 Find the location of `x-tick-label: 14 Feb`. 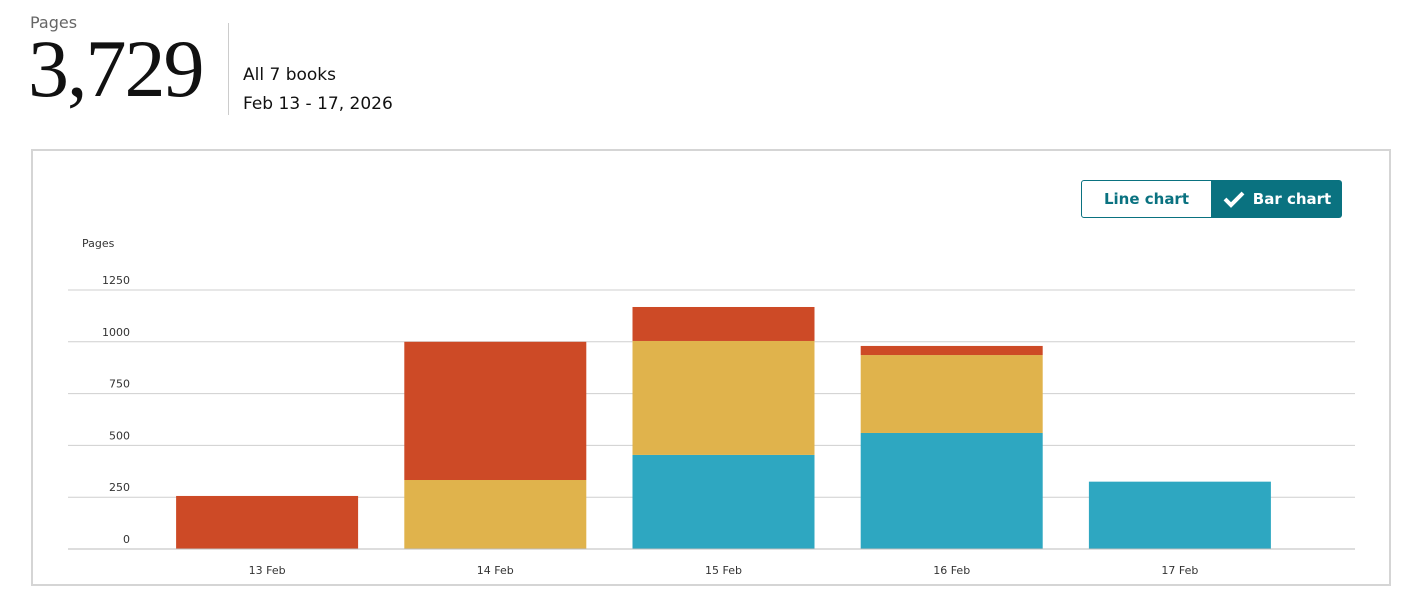

x-tick-label: 14 Feb is located at coordinates (495, 570).